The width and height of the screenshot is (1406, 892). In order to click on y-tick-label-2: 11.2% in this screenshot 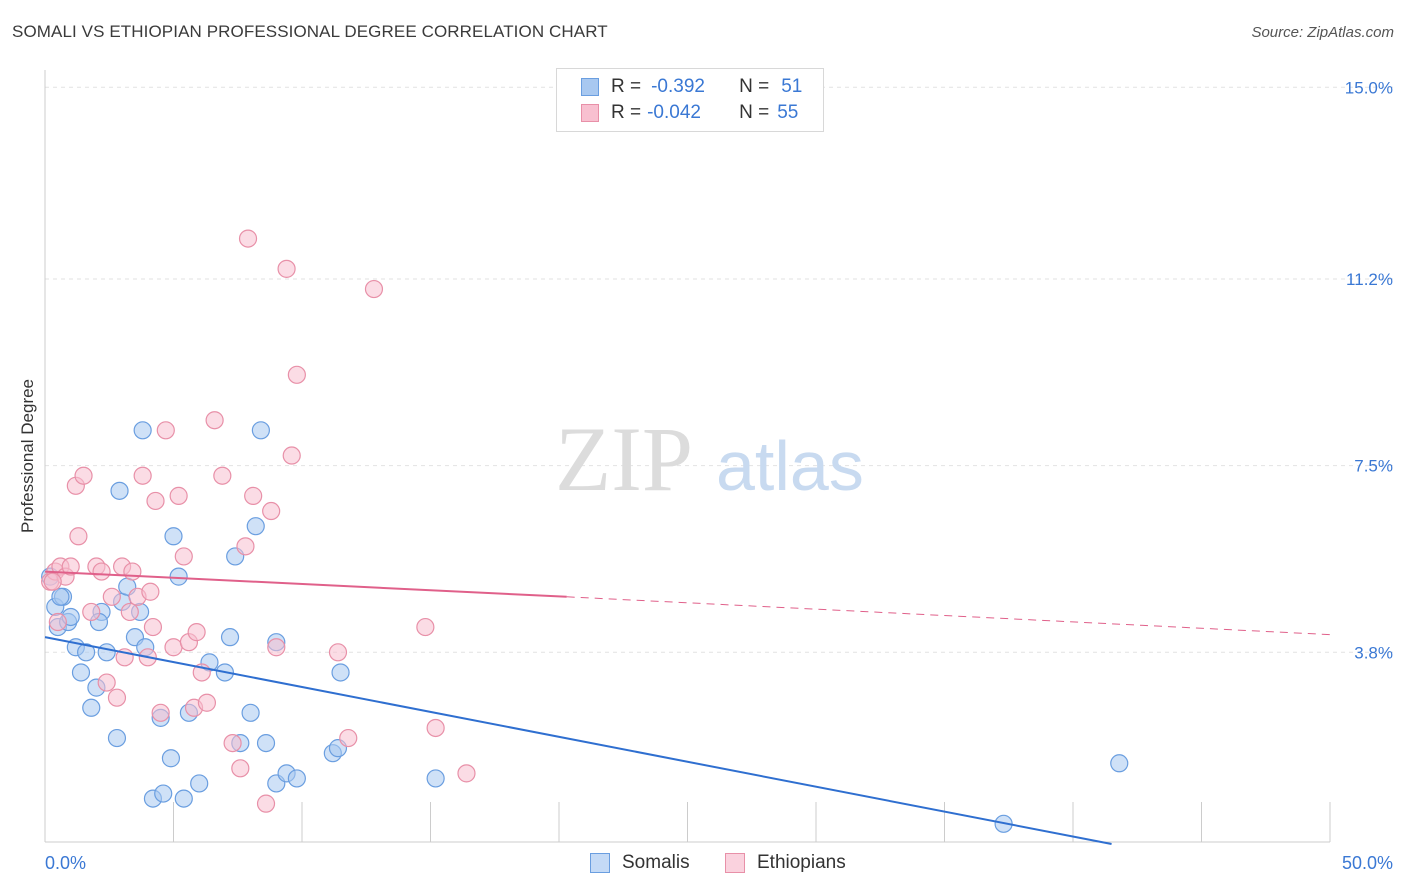, I will do `click(1369, 279)`.